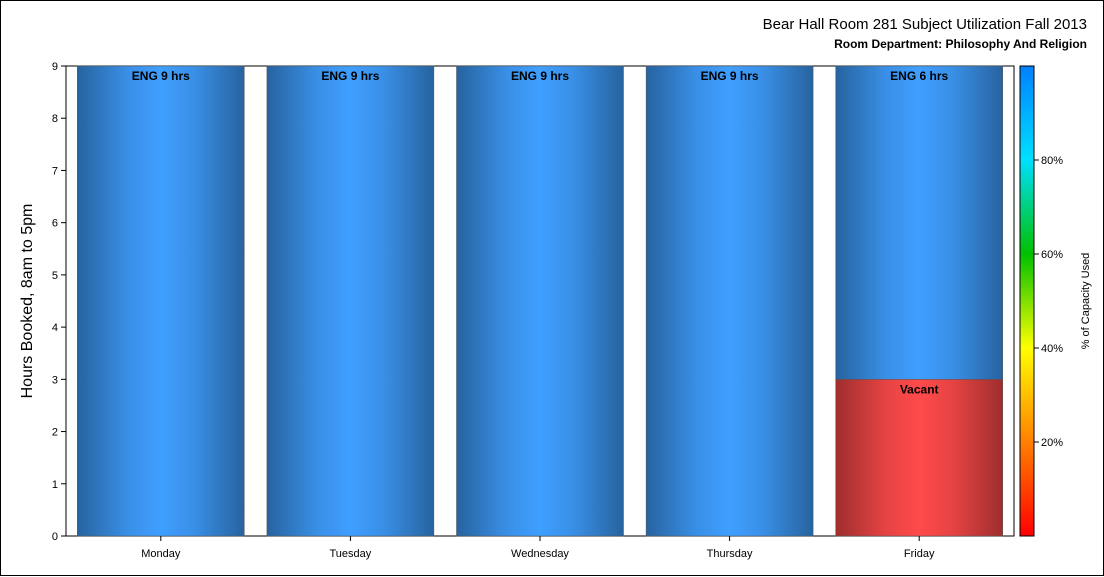  Describe the element at coordinates (55, 537) in the screenshot. I see `y-tick-label: 0` at that location.